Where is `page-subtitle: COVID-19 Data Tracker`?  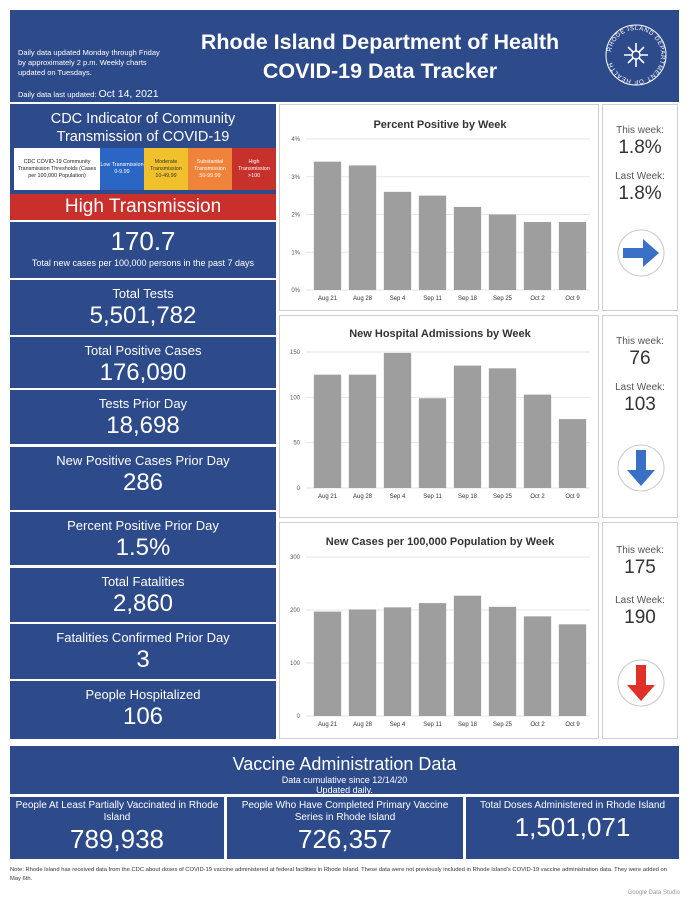
page-subtitle: COVID-19 Data Tracker is located at coordinates (380, 71).